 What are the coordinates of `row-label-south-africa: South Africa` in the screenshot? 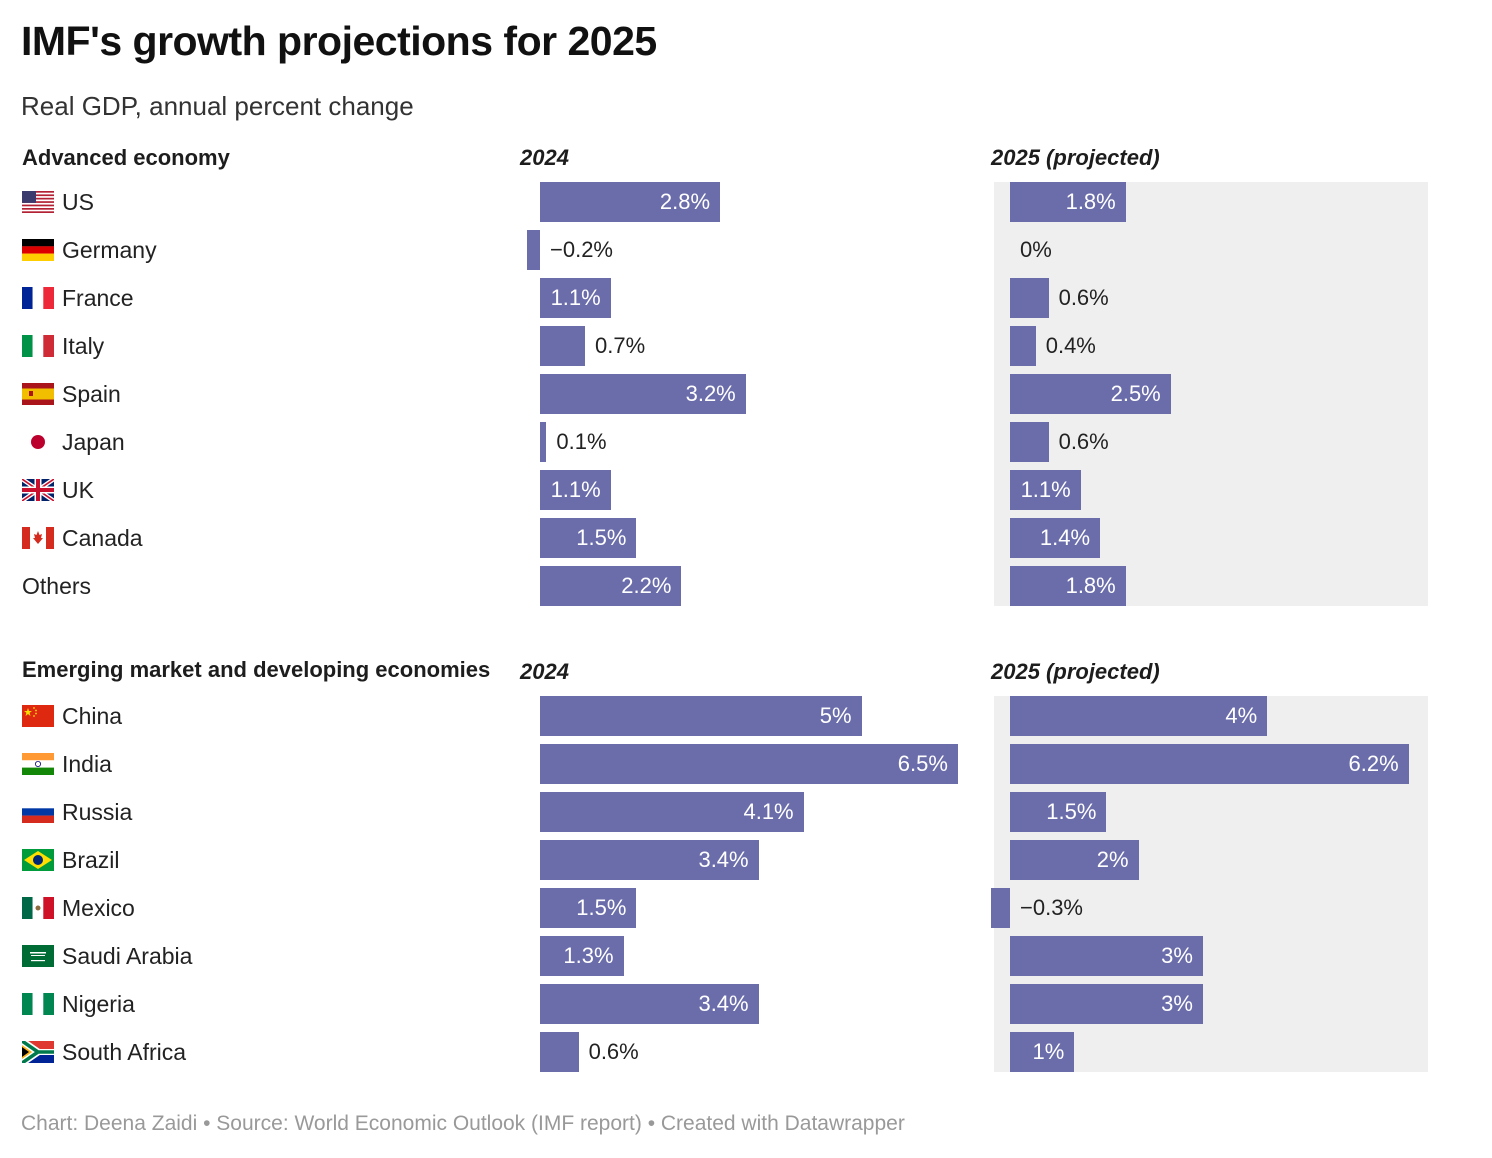 It's located at (103, 1052).